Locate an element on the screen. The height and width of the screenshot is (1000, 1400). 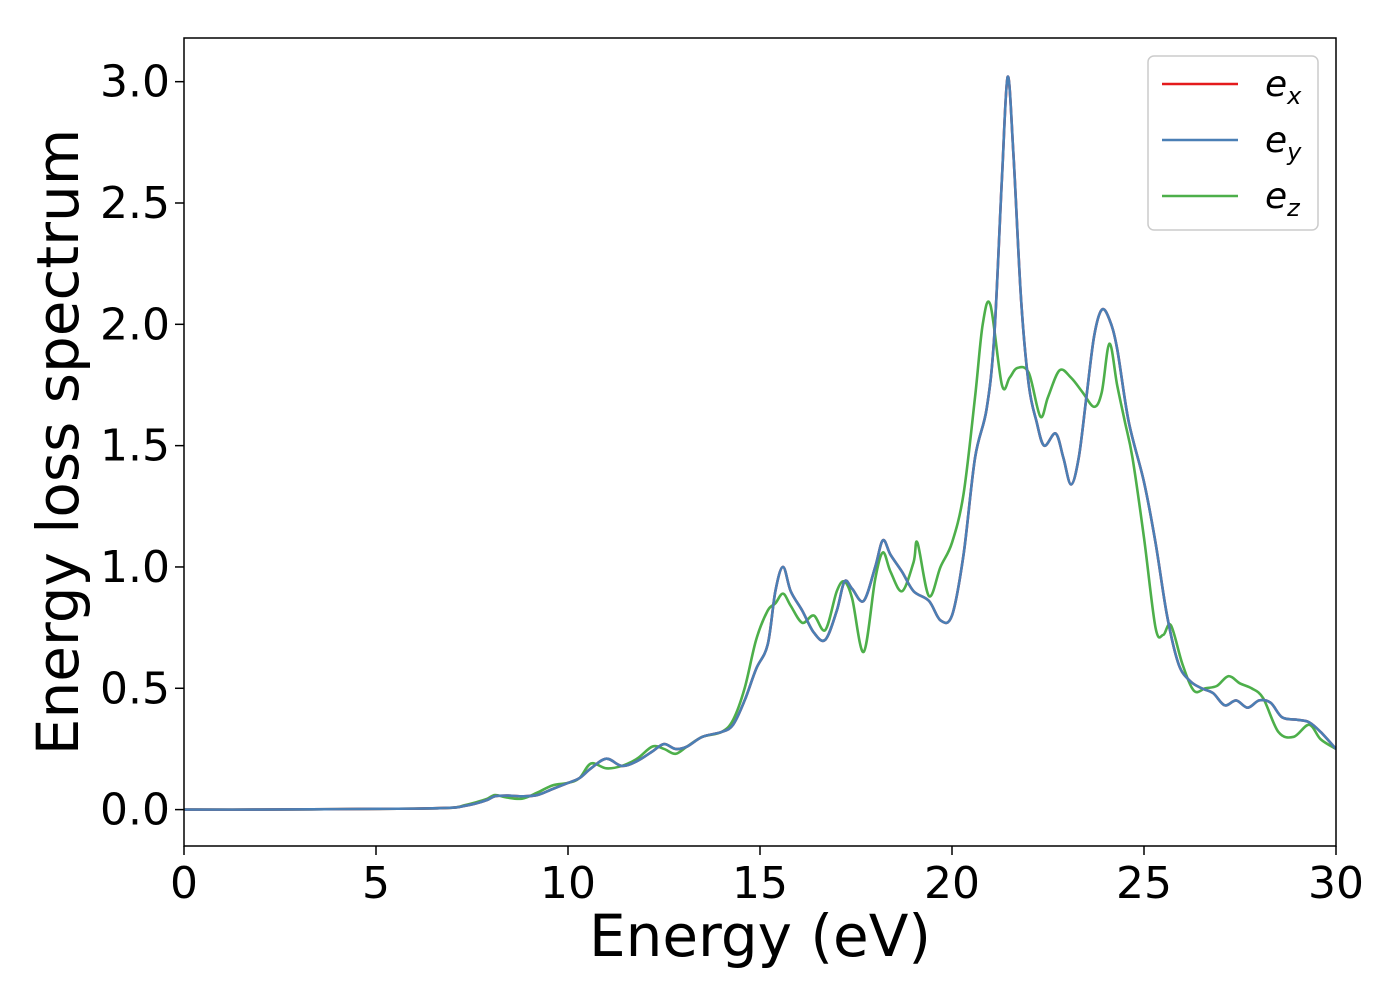
x-axis-label: Energy (eV) is located at coordinates (760, 936).